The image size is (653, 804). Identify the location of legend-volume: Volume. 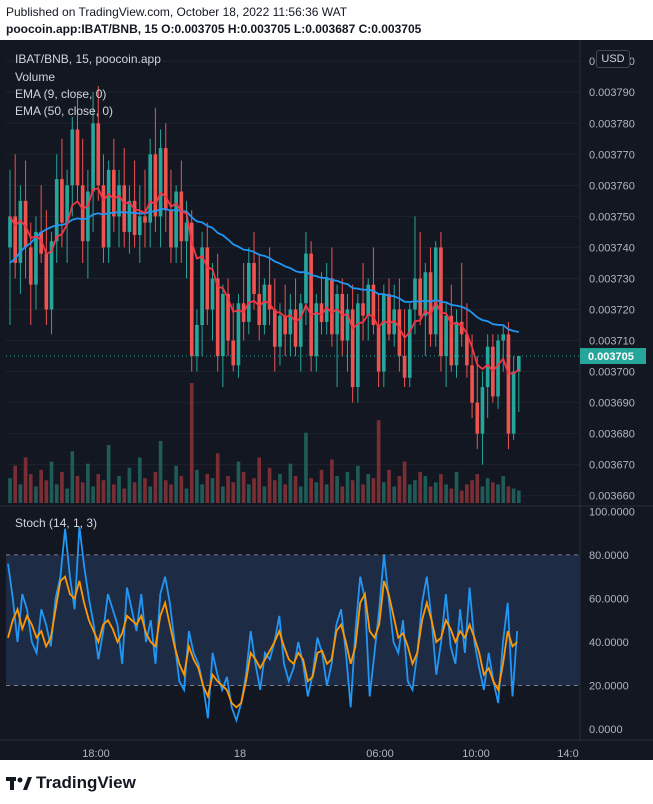
(35, 77).